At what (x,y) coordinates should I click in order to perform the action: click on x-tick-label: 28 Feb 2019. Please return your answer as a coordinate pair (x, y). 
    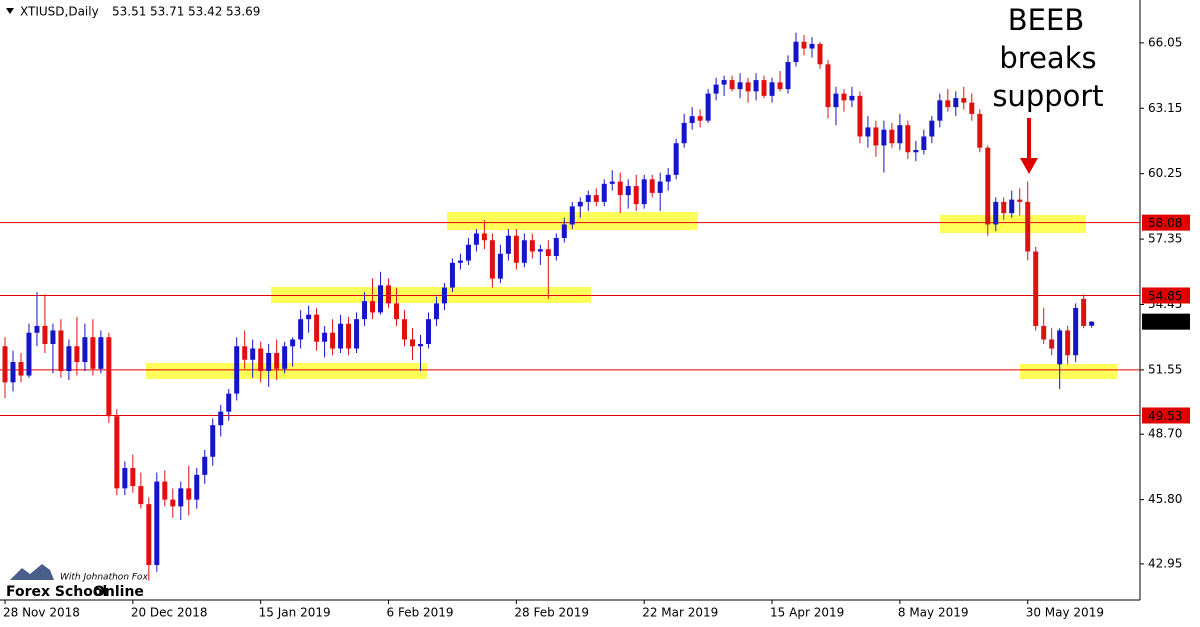
    Looking at the image, I should click on (551, 613).